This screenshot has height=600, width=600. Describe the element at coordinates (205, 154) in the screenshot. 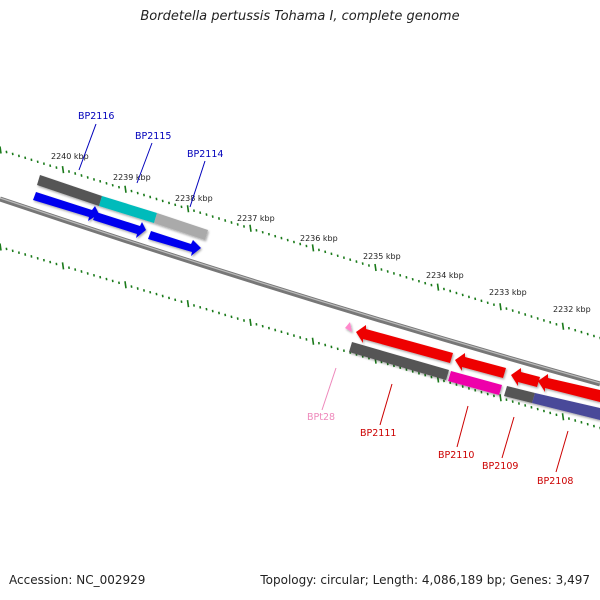

I see `label-bp2114: BP2114` at that location.